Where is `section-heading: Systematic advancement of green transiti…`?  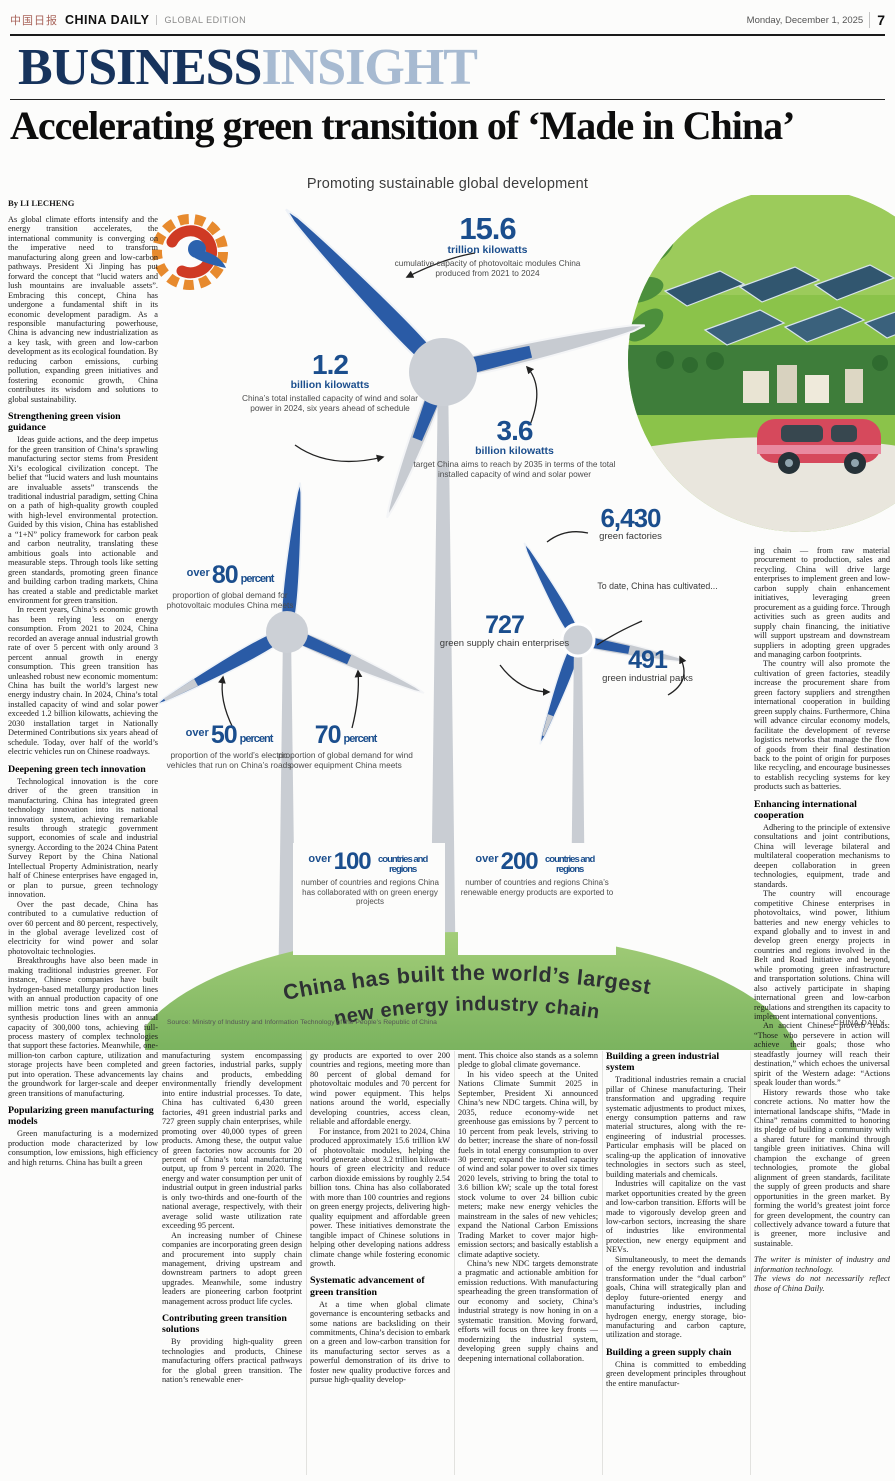
section-heading: Systematic advancement of green transiti… is located at coordinates (367, 1286).